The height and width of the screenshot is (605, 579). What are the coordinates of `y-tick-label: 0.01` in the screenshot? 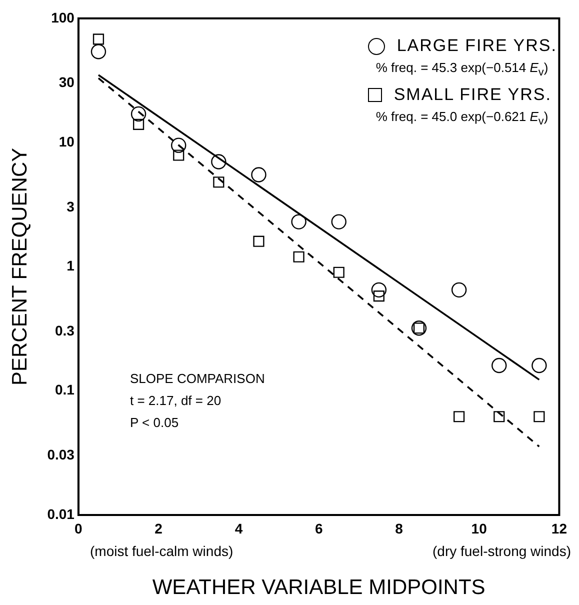 It's located at (61, 514).